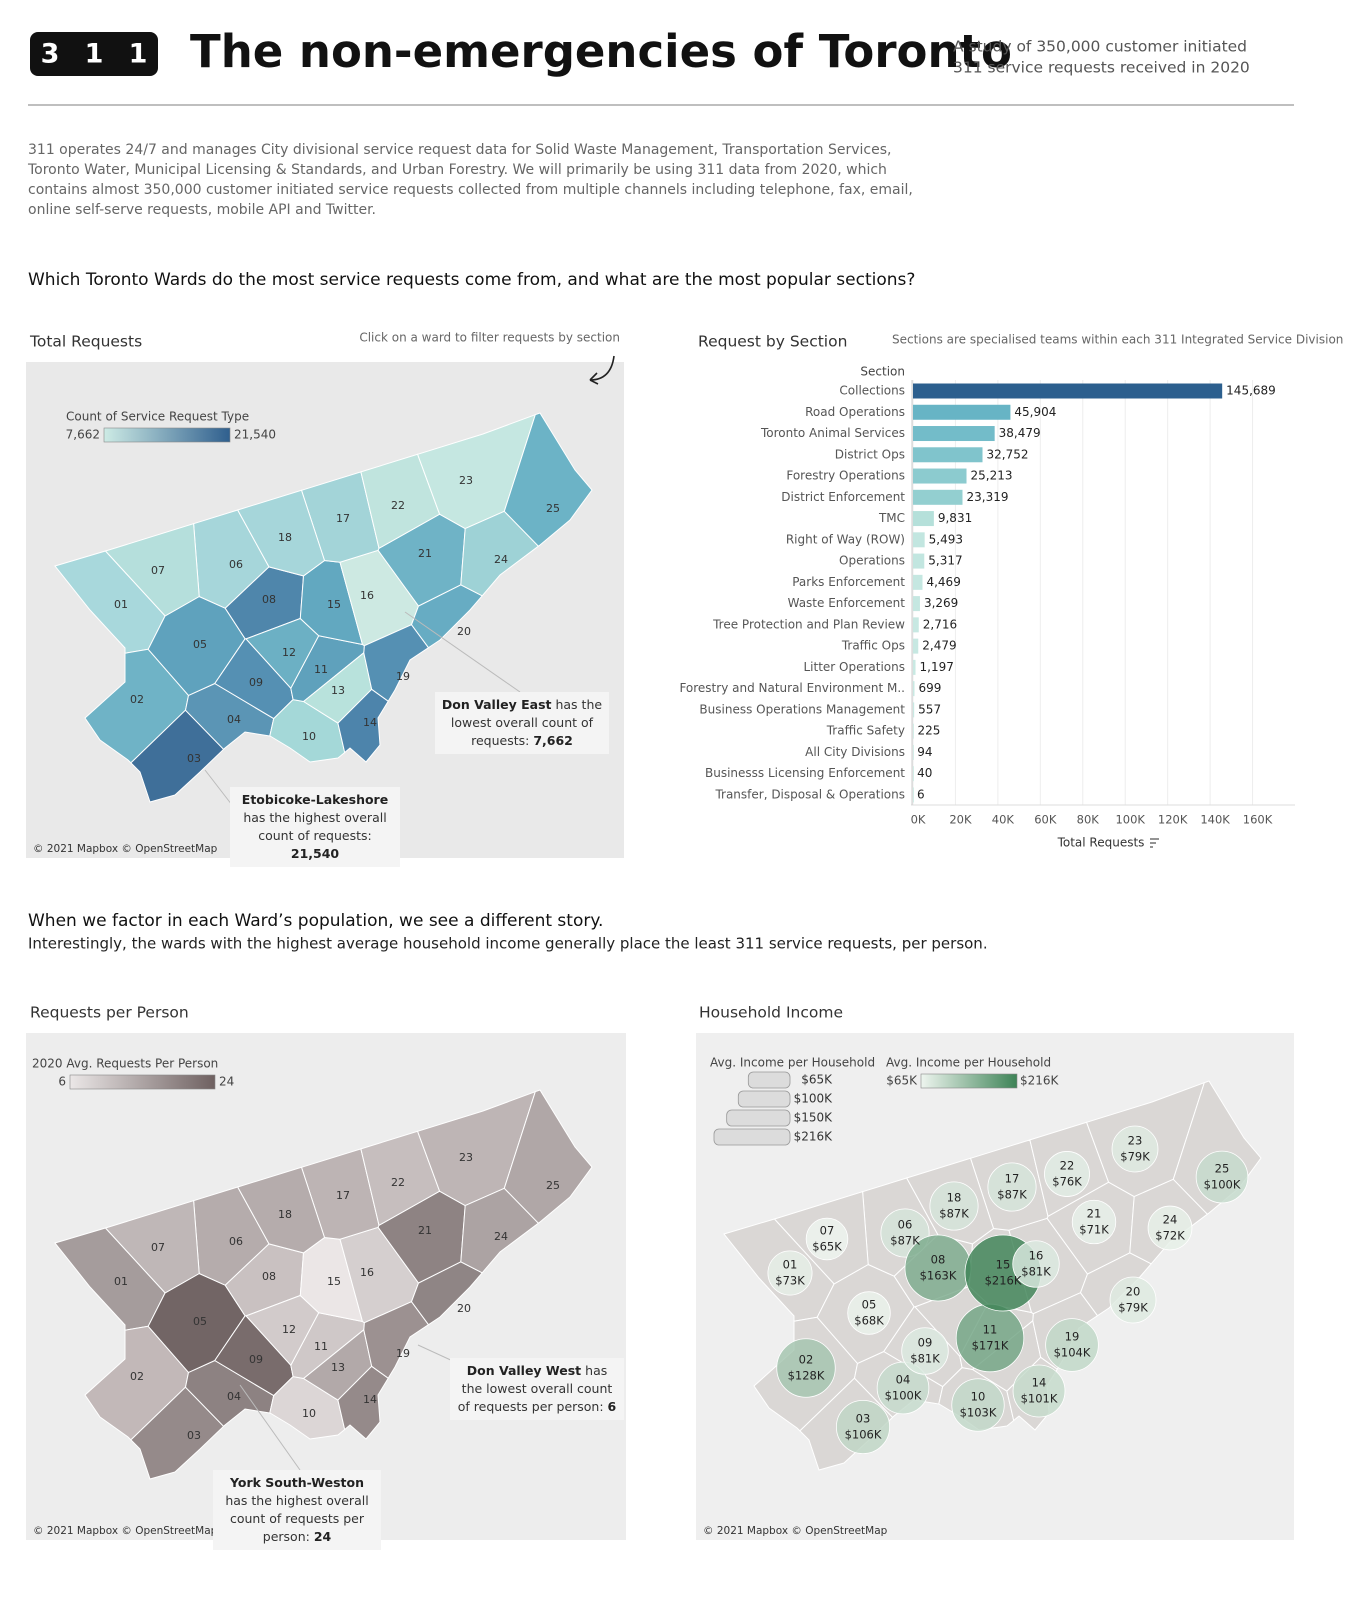 This screenshot has width=1365, height=1620. Describe the element at coordinates (425, 1230) in the screenshot. I see `ward-label: 21` at that location.